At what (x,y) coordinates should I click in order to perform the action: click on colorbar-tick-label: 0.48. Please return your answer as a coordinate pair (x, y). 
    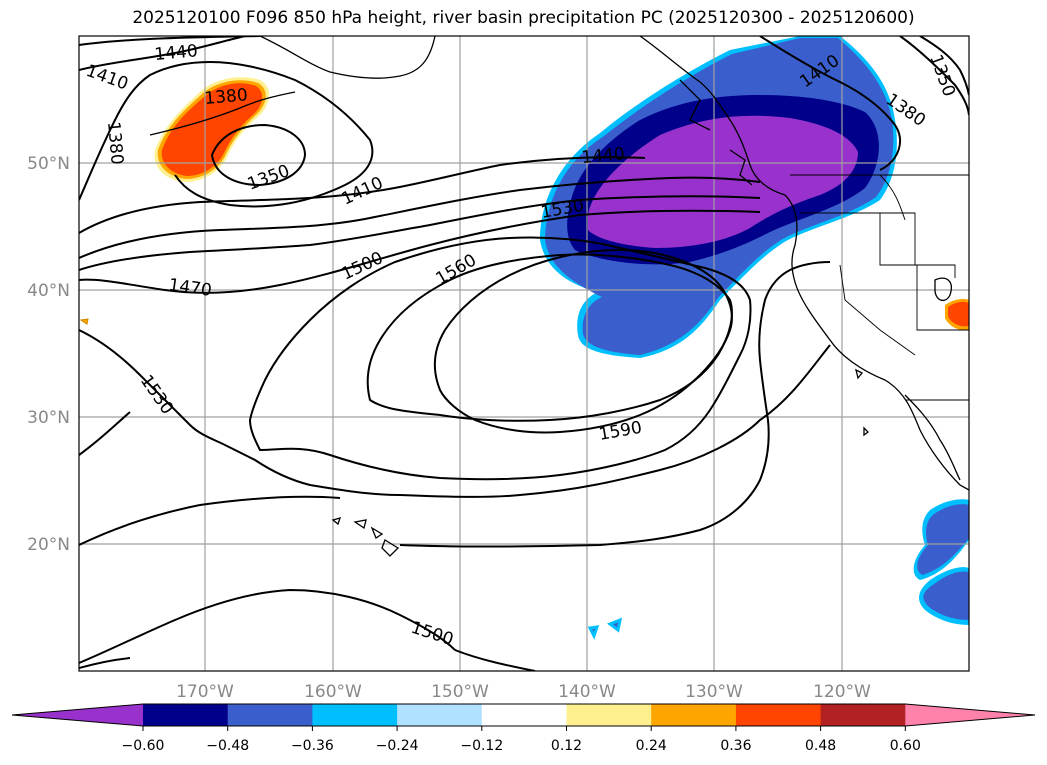
    Looking at the image, I should click on (820, 746).